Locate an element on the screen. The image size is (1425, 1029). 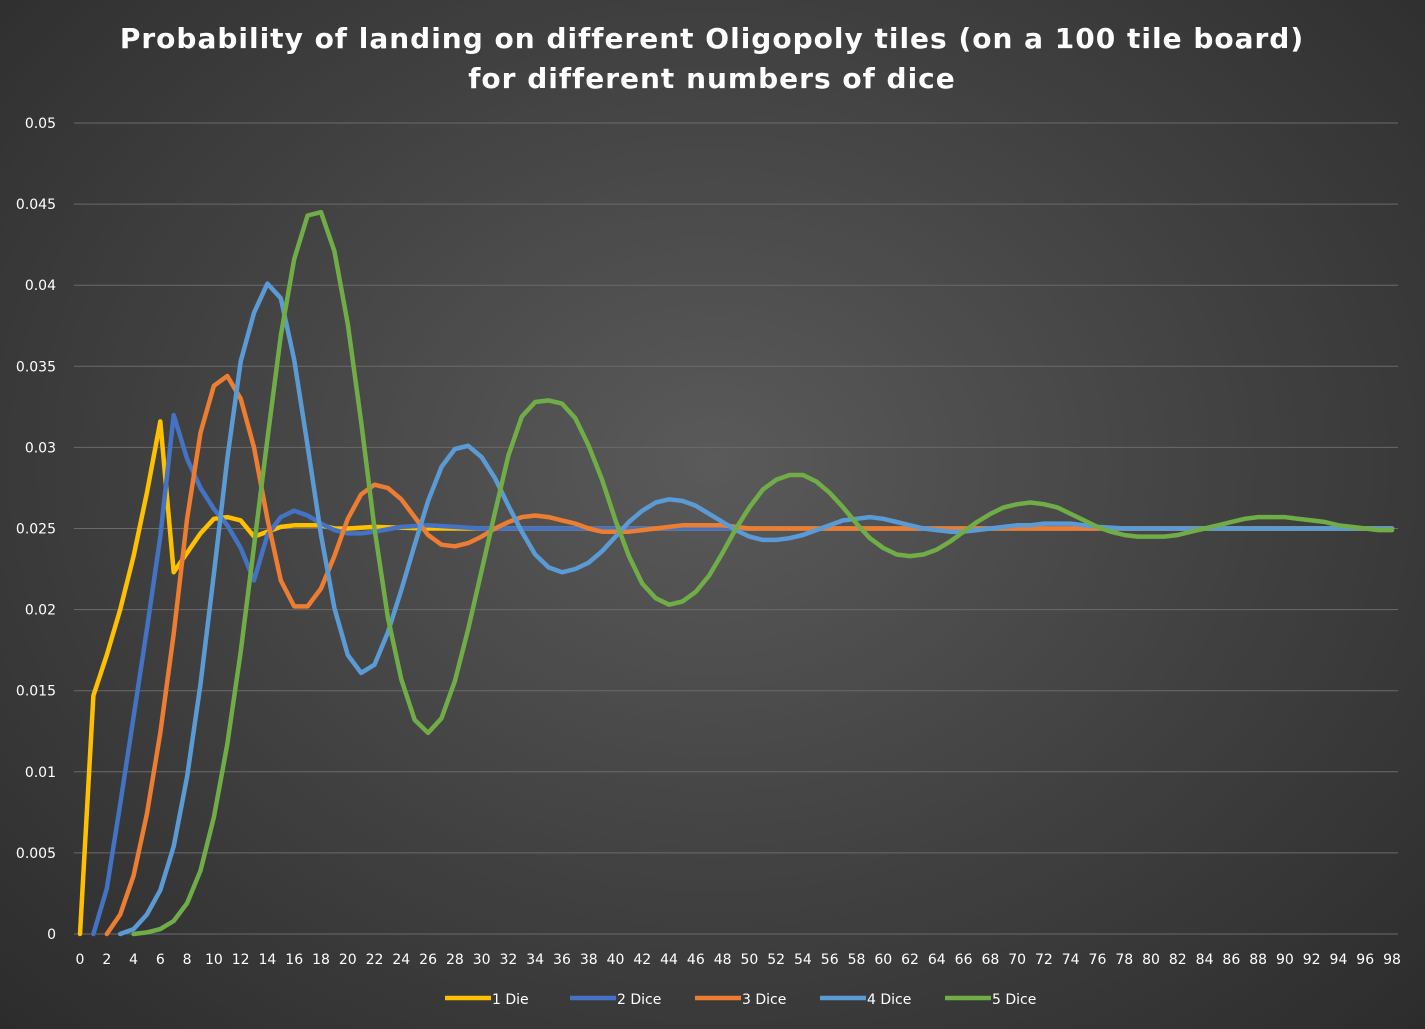
y-tick-label-2: 0.01 is located at coordinates (40, 773).